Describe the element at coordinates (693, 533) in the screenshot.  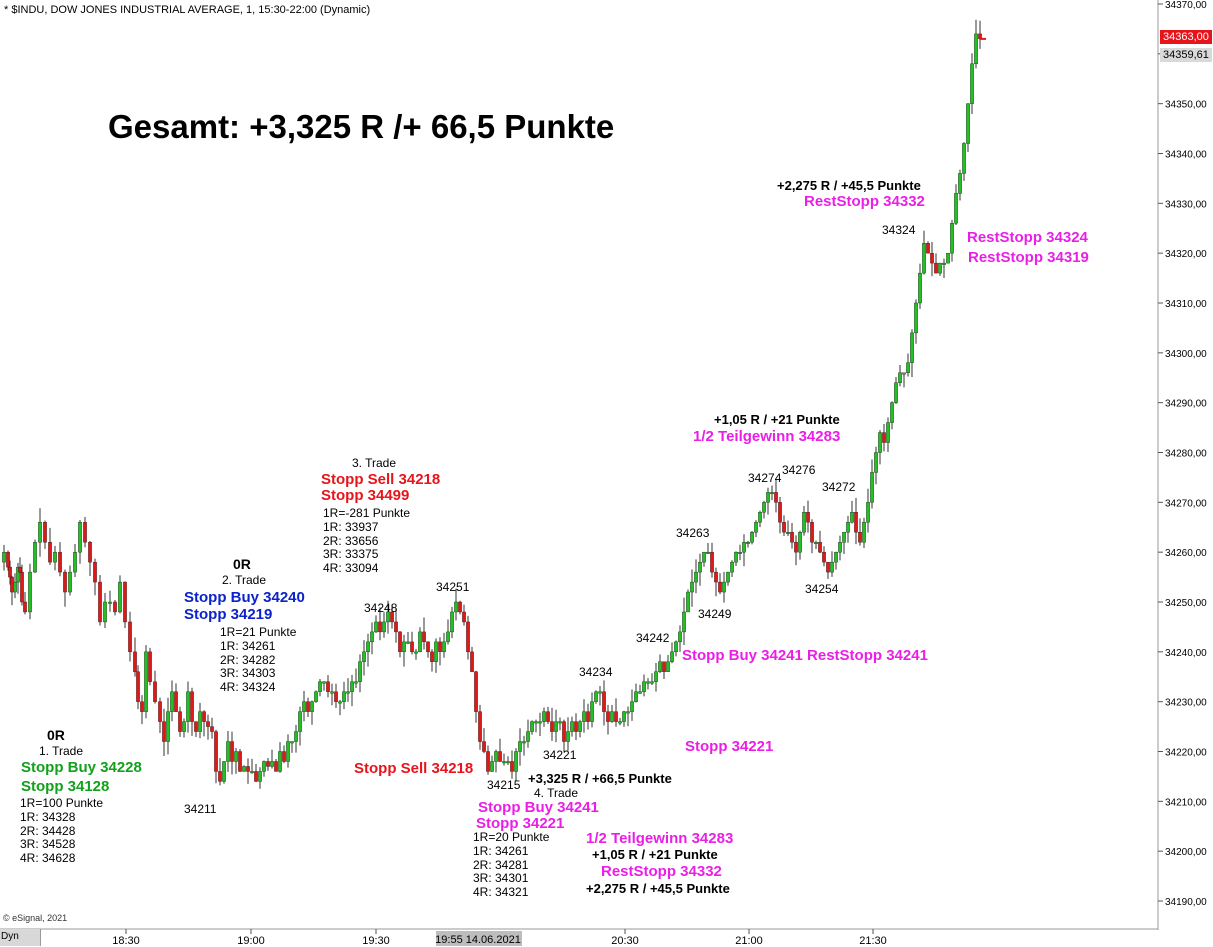
I see `price-mark: 34263` at that location.